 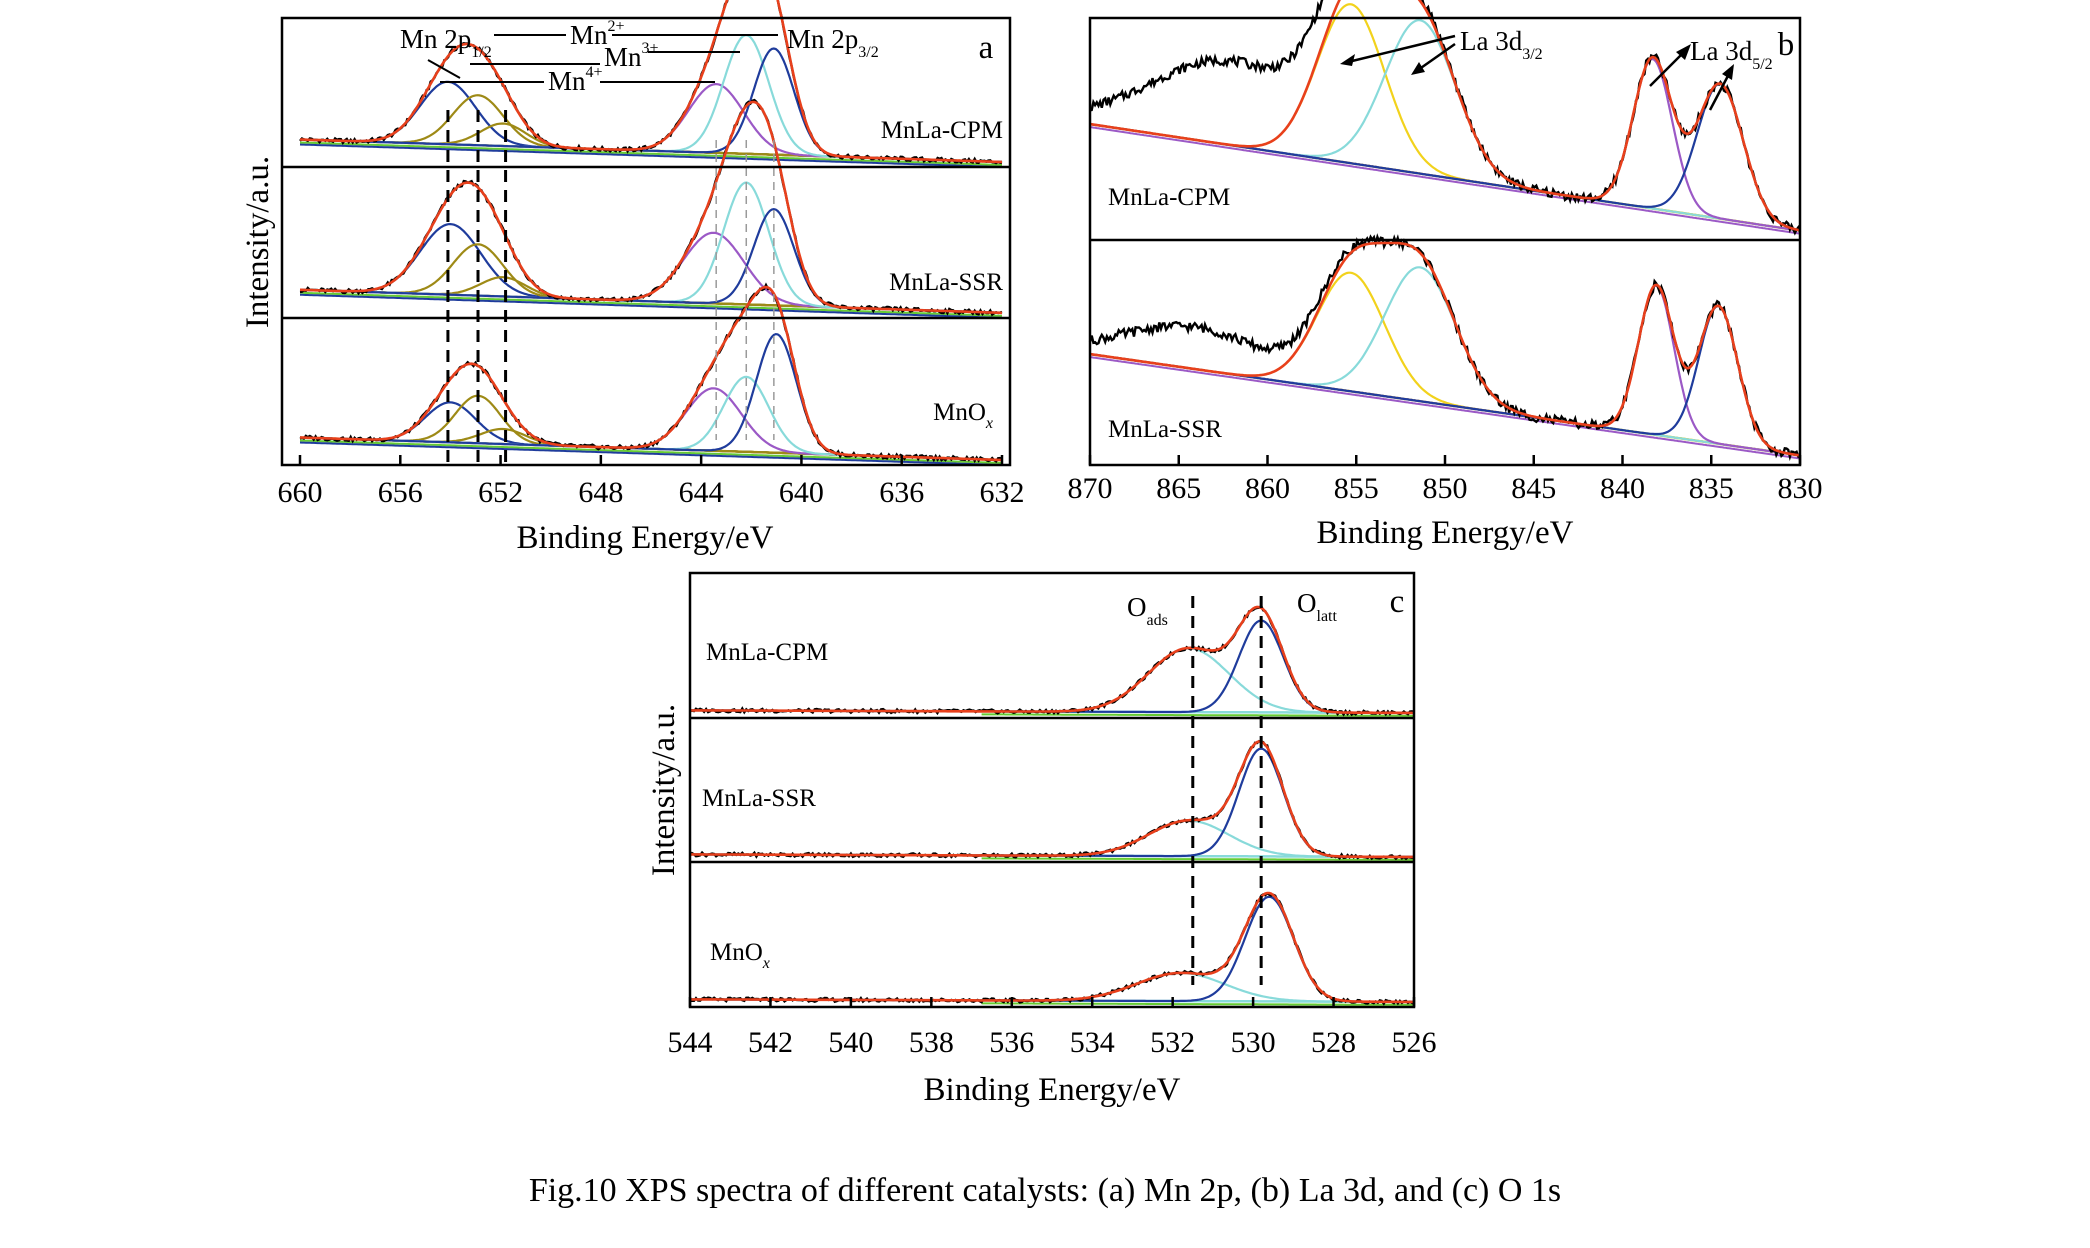 What do you see at coordinates (931, 1042) in the screenshot?
I see `x-tick-label: 538` at bounding box center [931, 1042].